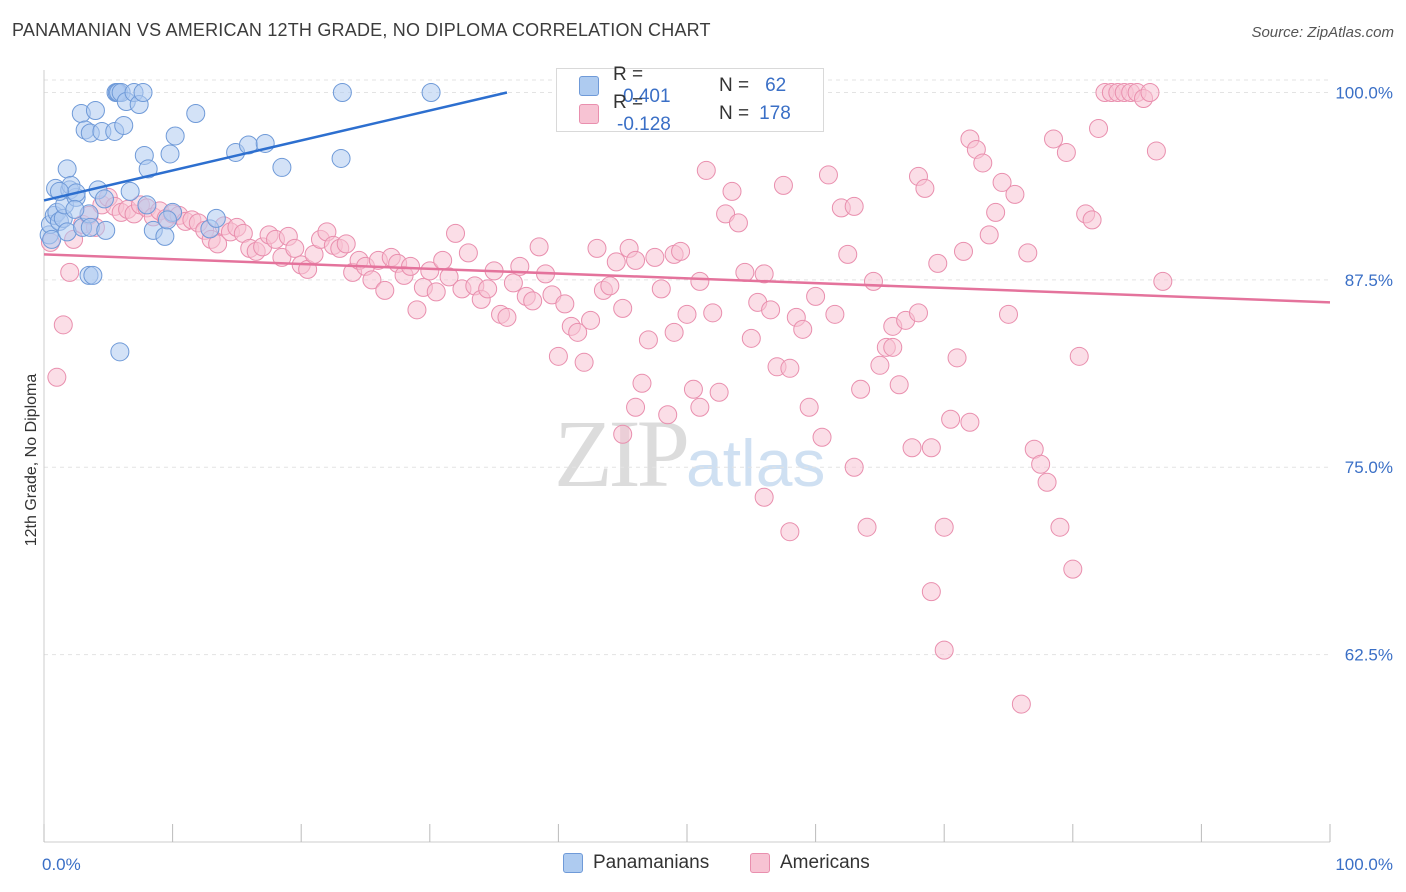 This screenshot has width=1406, height=892. I want to click on r-value: 0.401, so click(647, 96).